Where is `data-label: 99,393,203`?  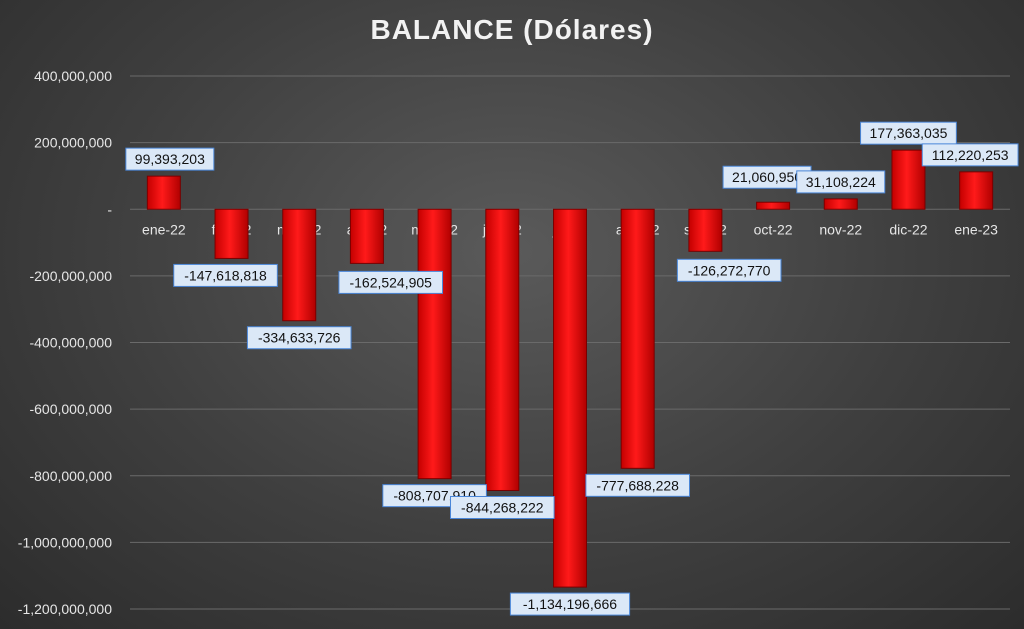 data-label: 99,393,203 is located at coordinates (170, 159).